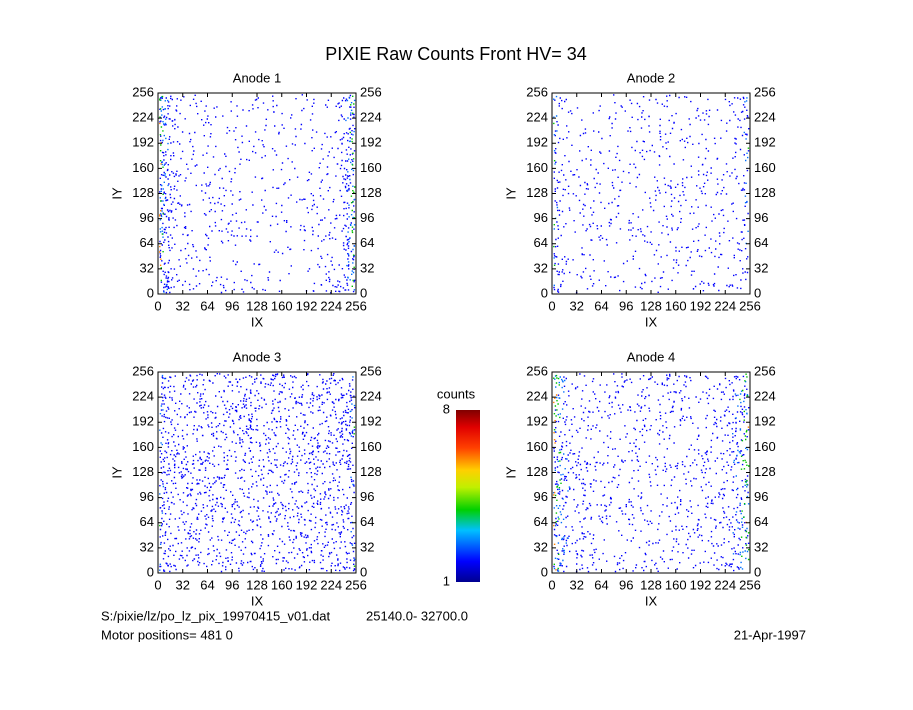 The width and height of the screenshot is (913, 710). What do you see at coordinates (468, 496) in the screenshot?
I see `colorbar` at bounding box center [468, 496].